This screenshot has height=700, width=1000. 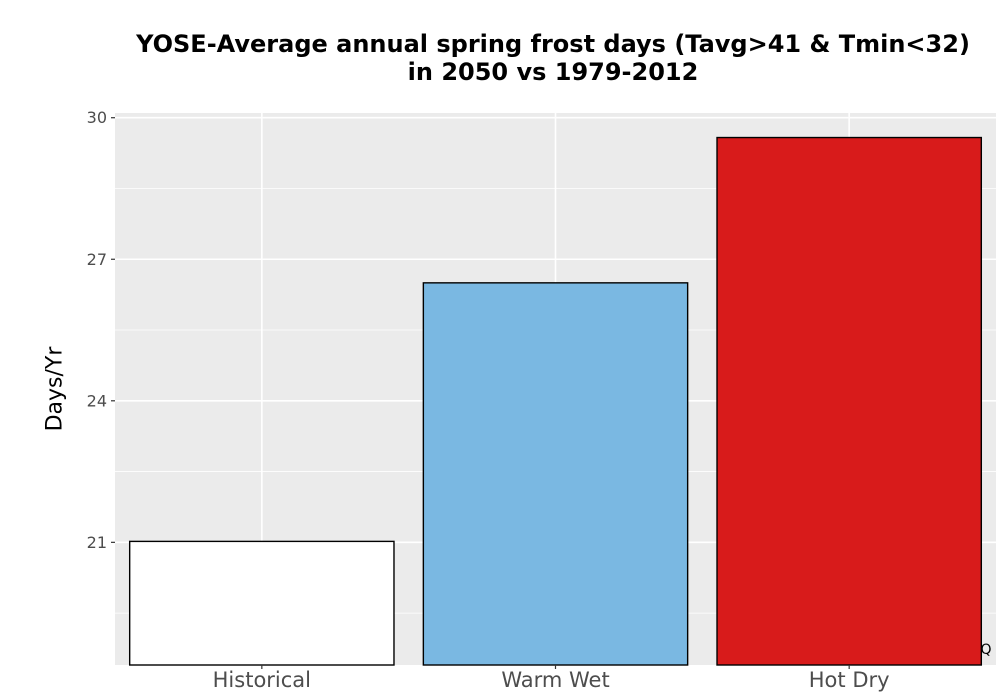 I want to click on x-tick-label: Historical, so click(x=262, y=680).